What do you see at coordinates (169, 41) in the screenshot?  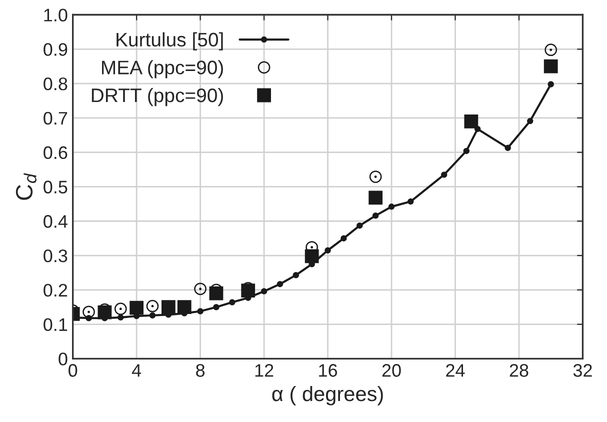 I see `legend-label: Kurtulus [50]` at bounding box center [169, 41].